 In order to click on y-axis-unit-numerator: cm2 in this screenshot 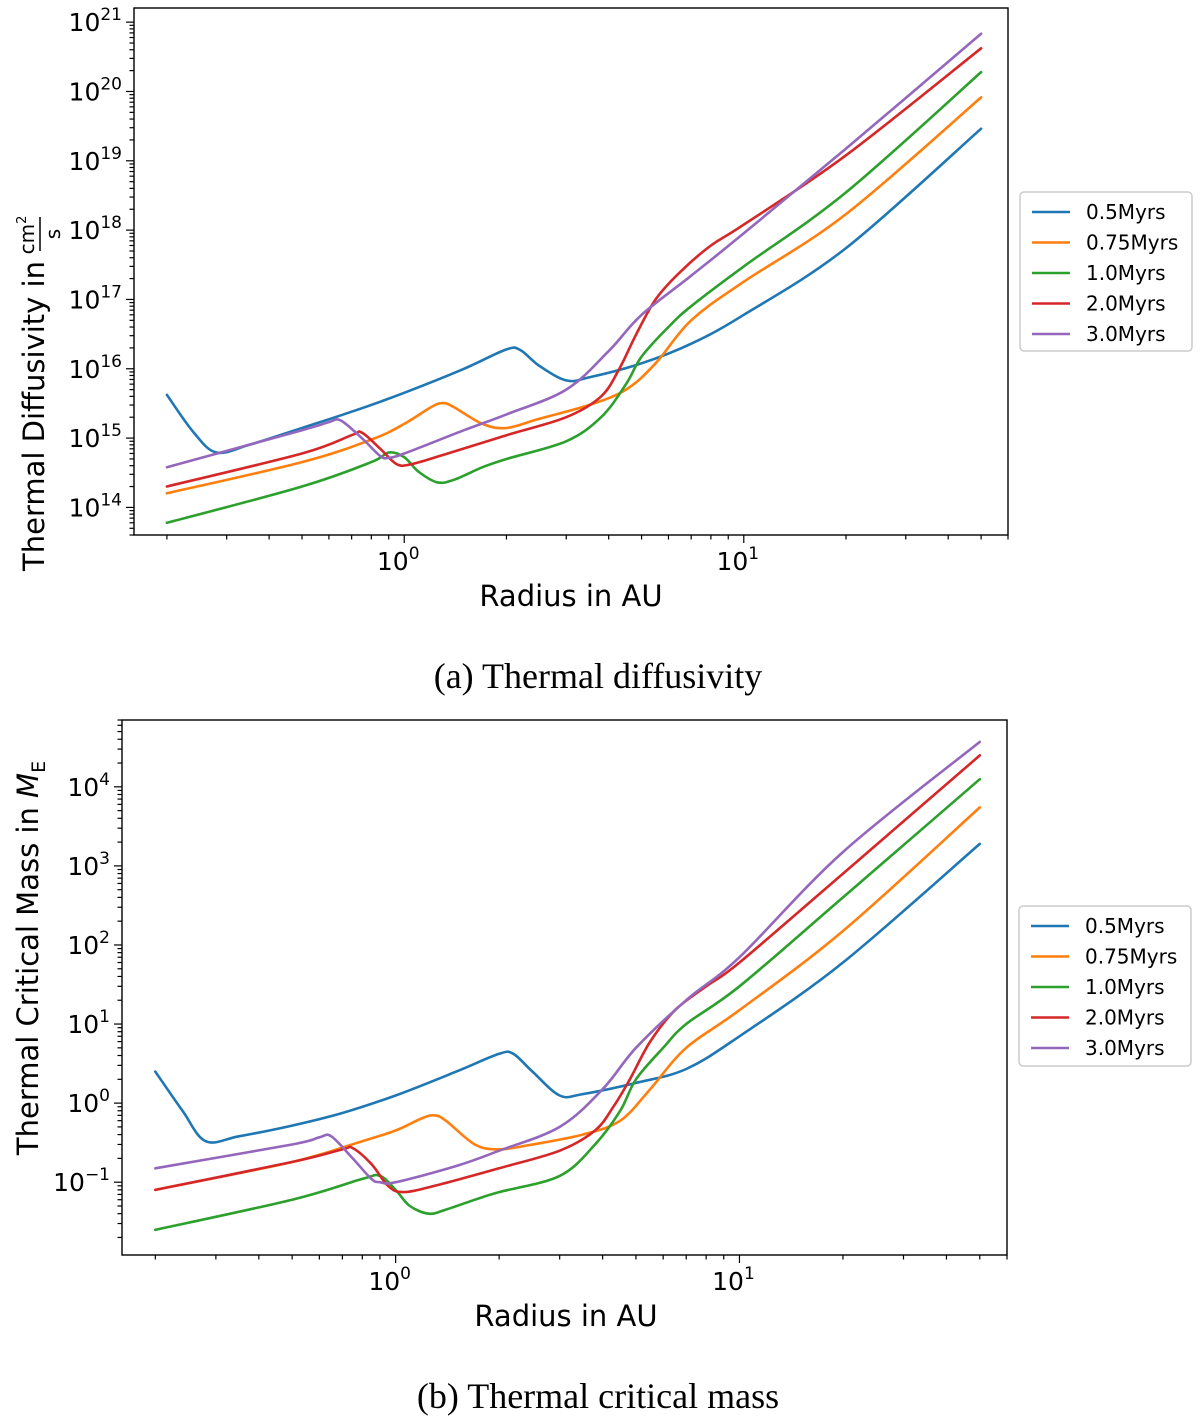, I will do `click(27, 235)`.